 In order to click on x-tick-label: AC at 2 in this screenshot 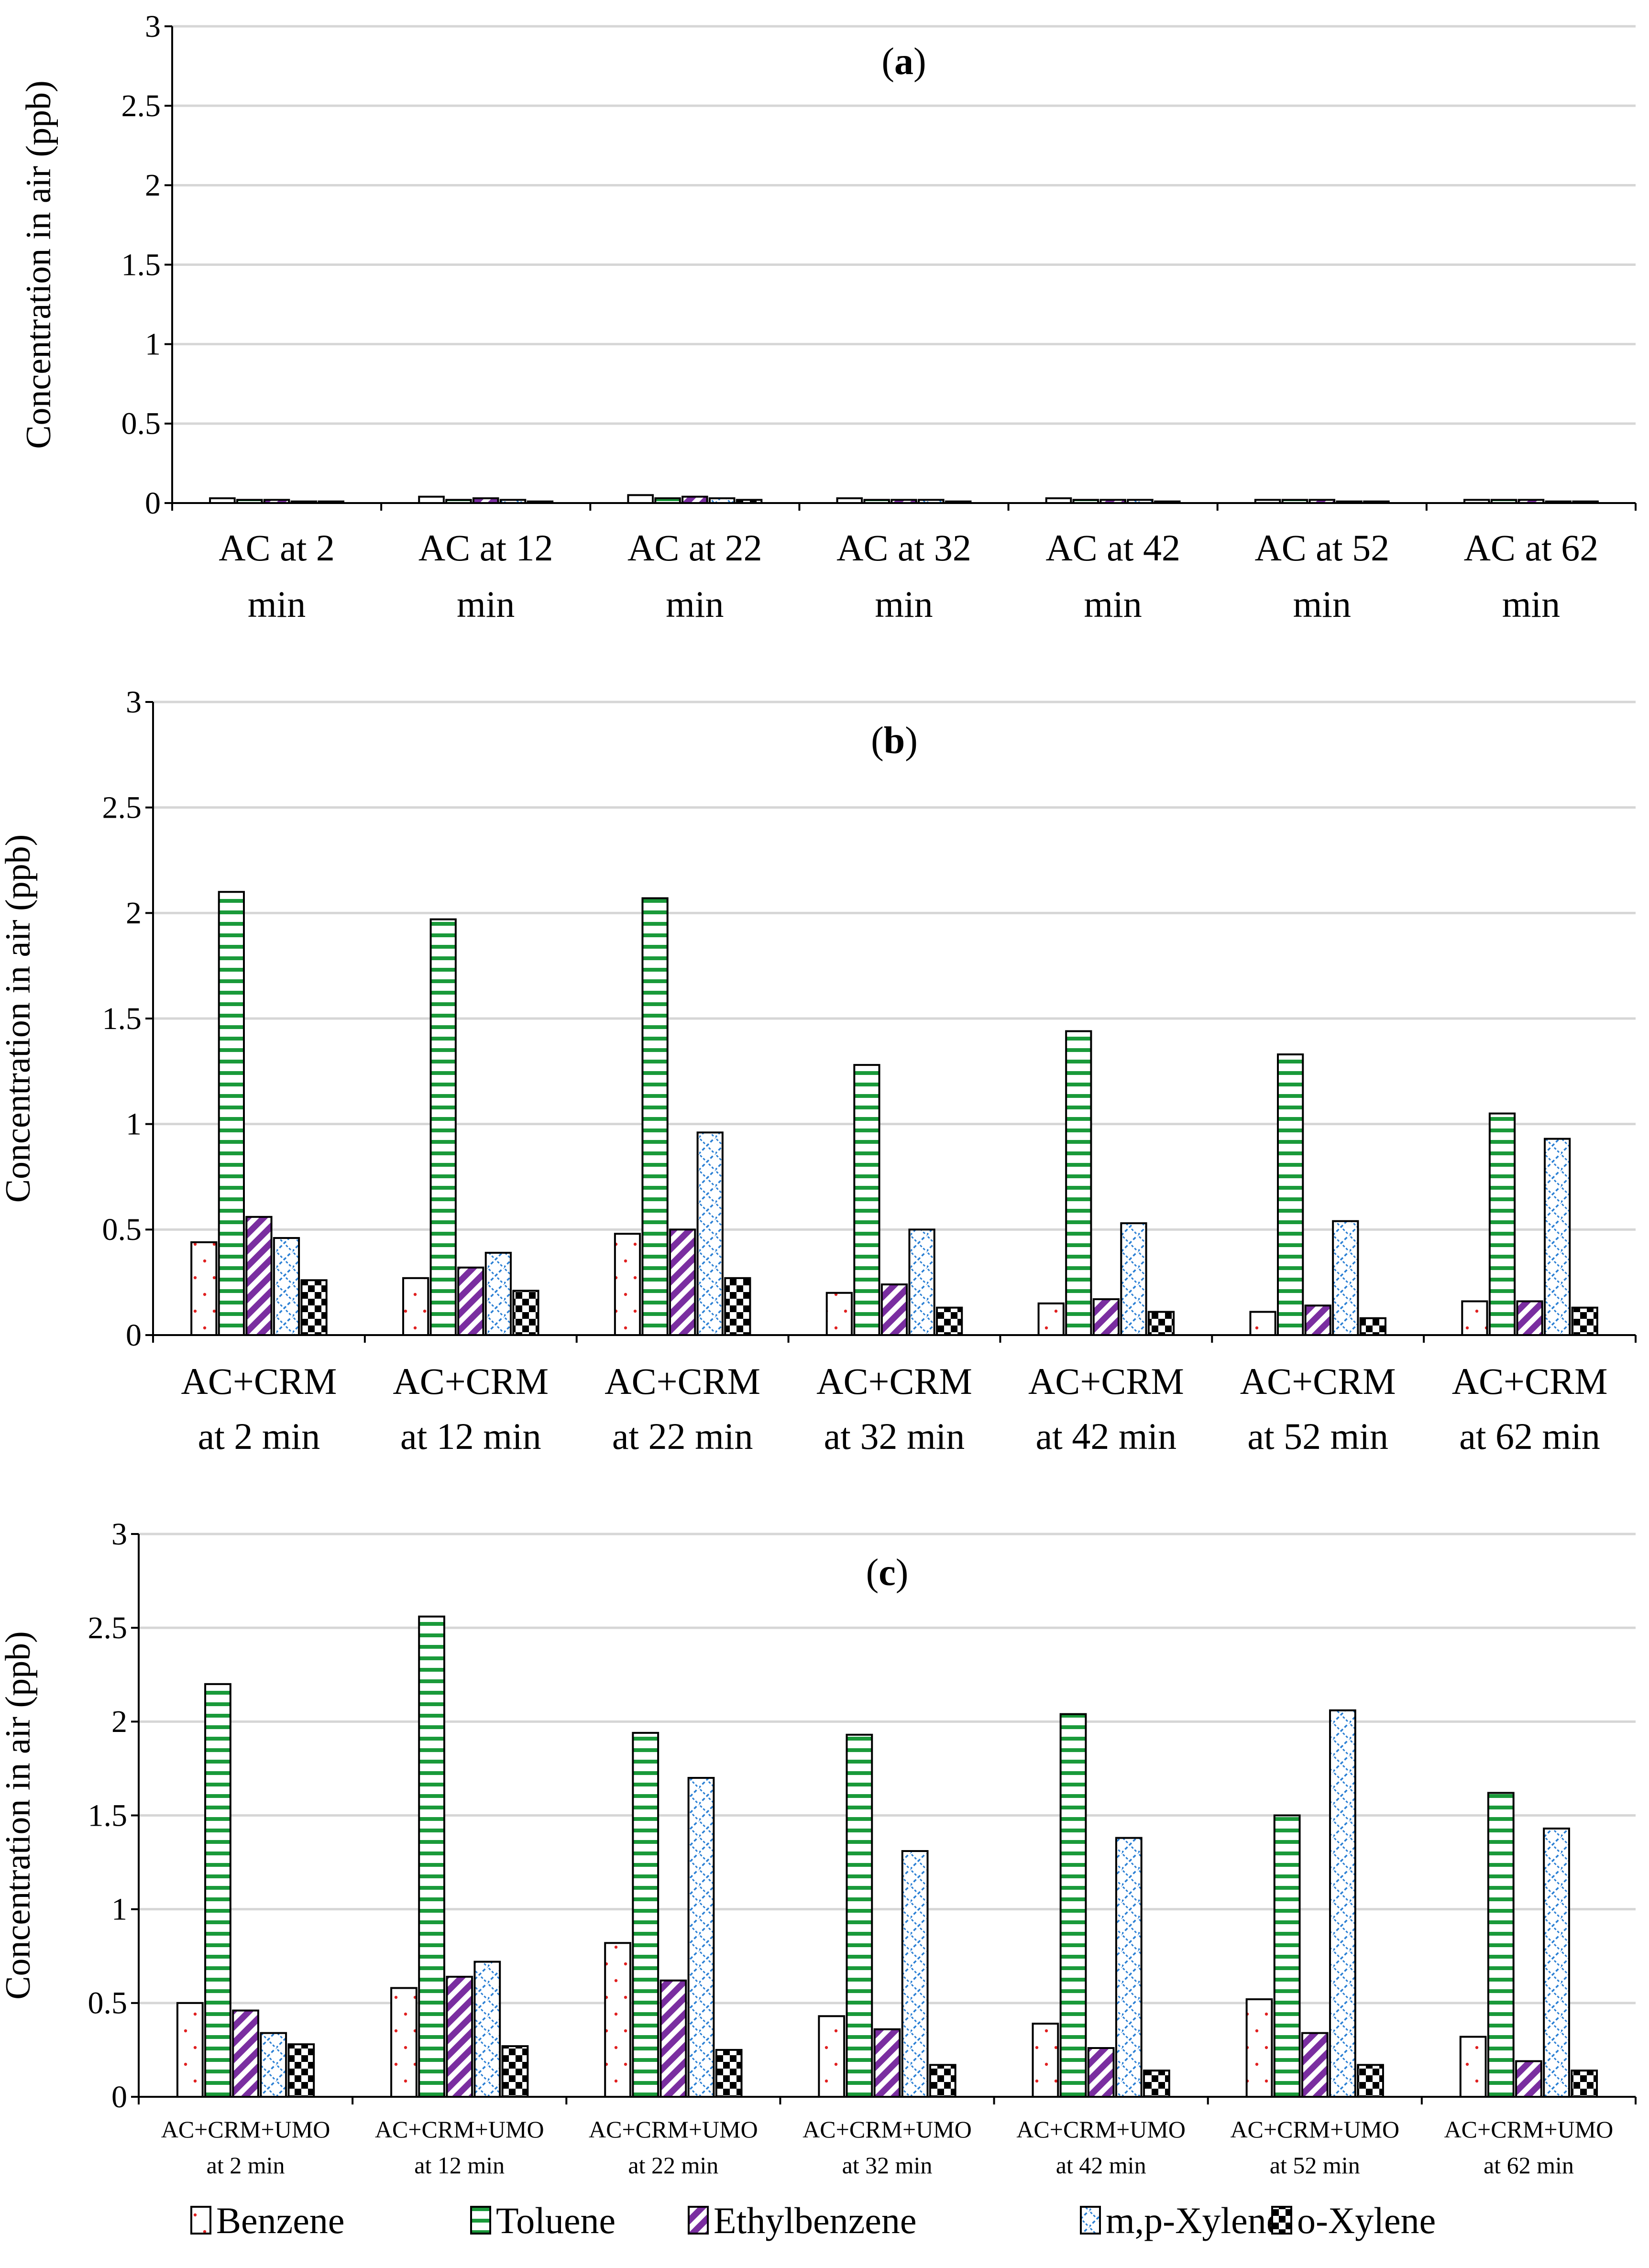, I will do `click(277, 548)`.